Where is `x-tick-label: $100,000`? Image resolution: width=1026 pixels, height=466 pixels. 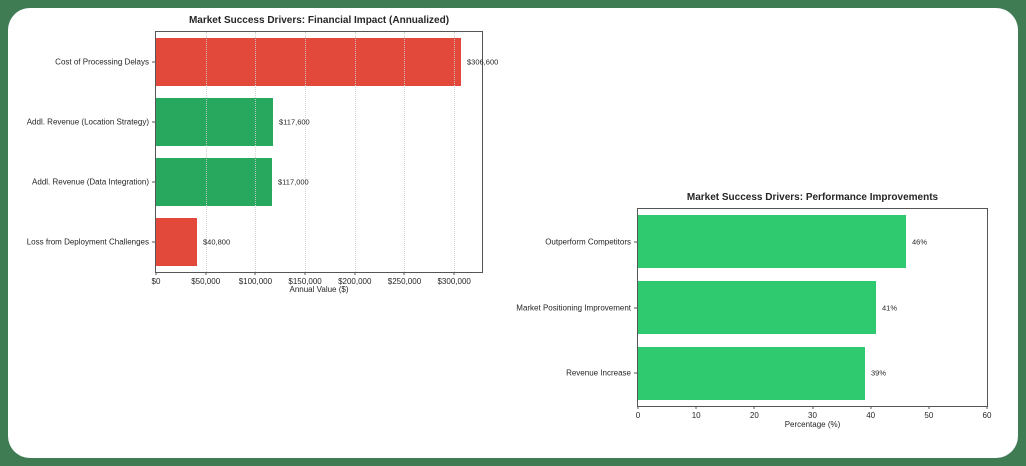 x-tick-label: $100,000 is located at coordinates (255, 281).